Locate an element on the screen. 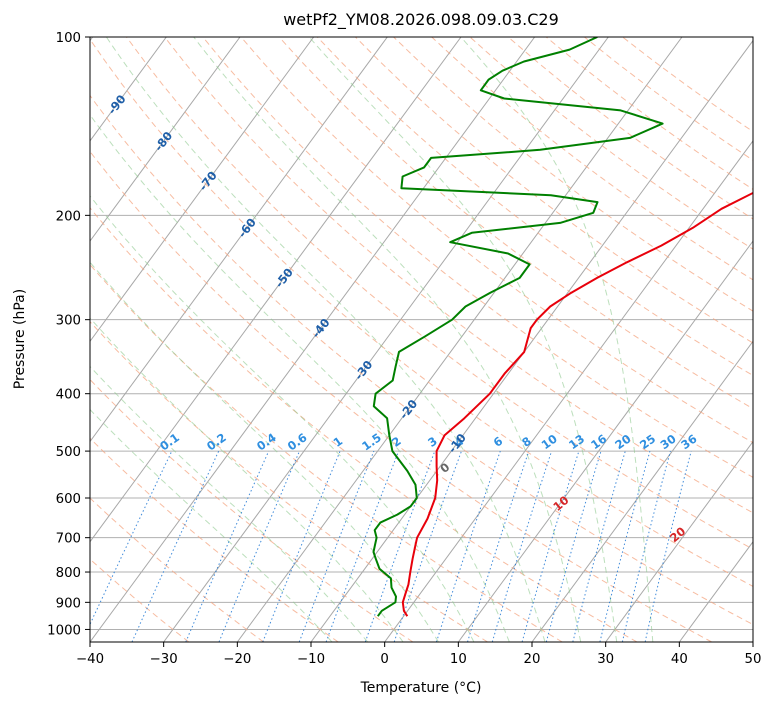 The width and height of the screenshot is (775, 708). x-axis: −40 −30 −20 −10 0 10 20 30 40 50 is located at coordinates (418, 654).